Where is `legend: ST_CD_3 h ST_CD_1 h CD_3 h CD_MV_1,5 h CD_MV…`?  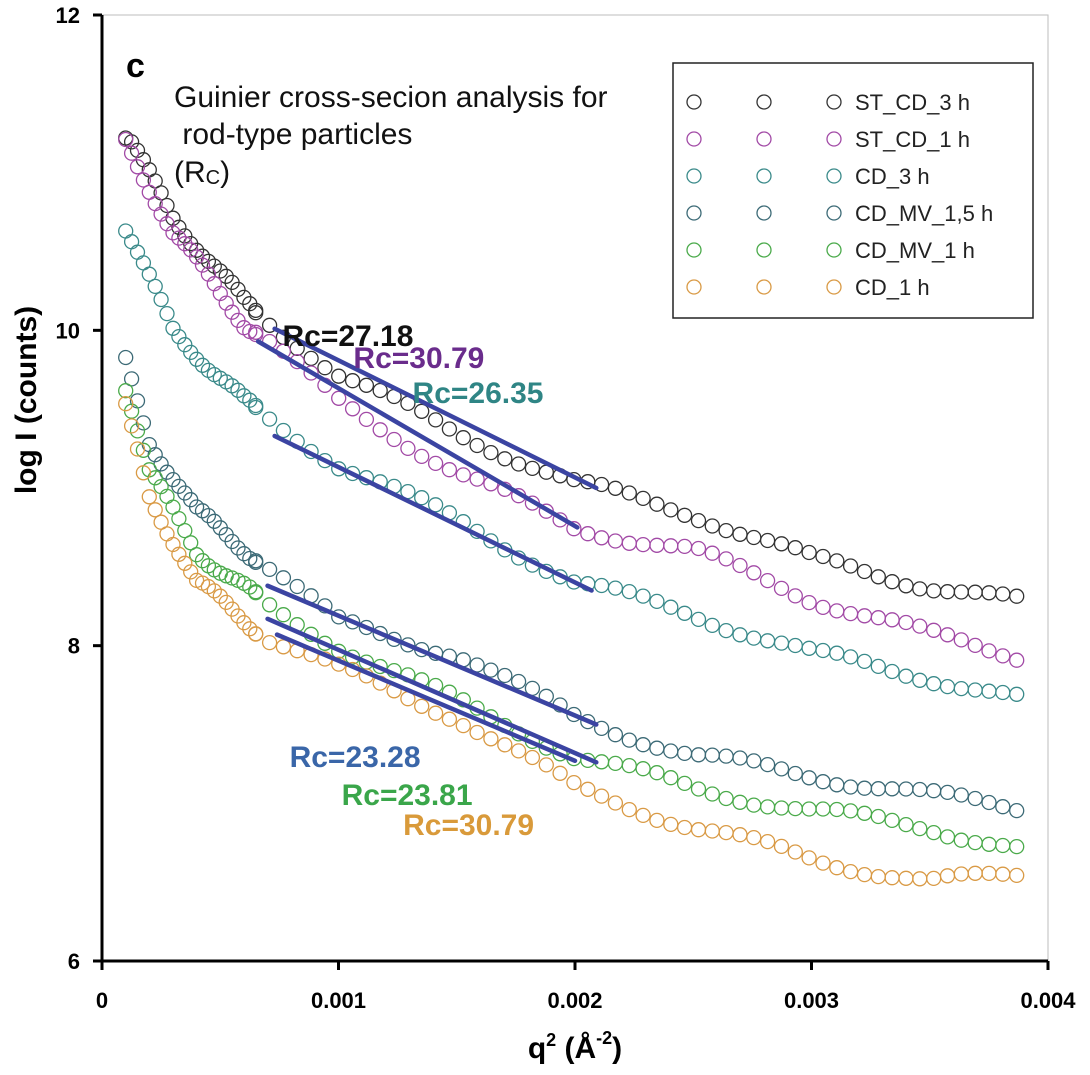 legend: ST_CD_3 h ST_CD_1 h CD_3 h CD_MV_1,5 h CD_MV… is located at coordinates (853, 190).